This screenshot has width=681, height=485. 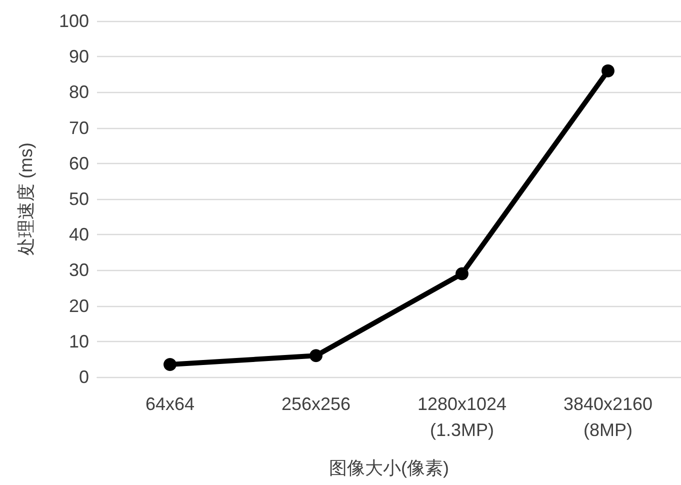 What do you see at coordinates (73, 21) in the screenshot?
I see `y-tick-label: 100` at bounding box center [73, 21].